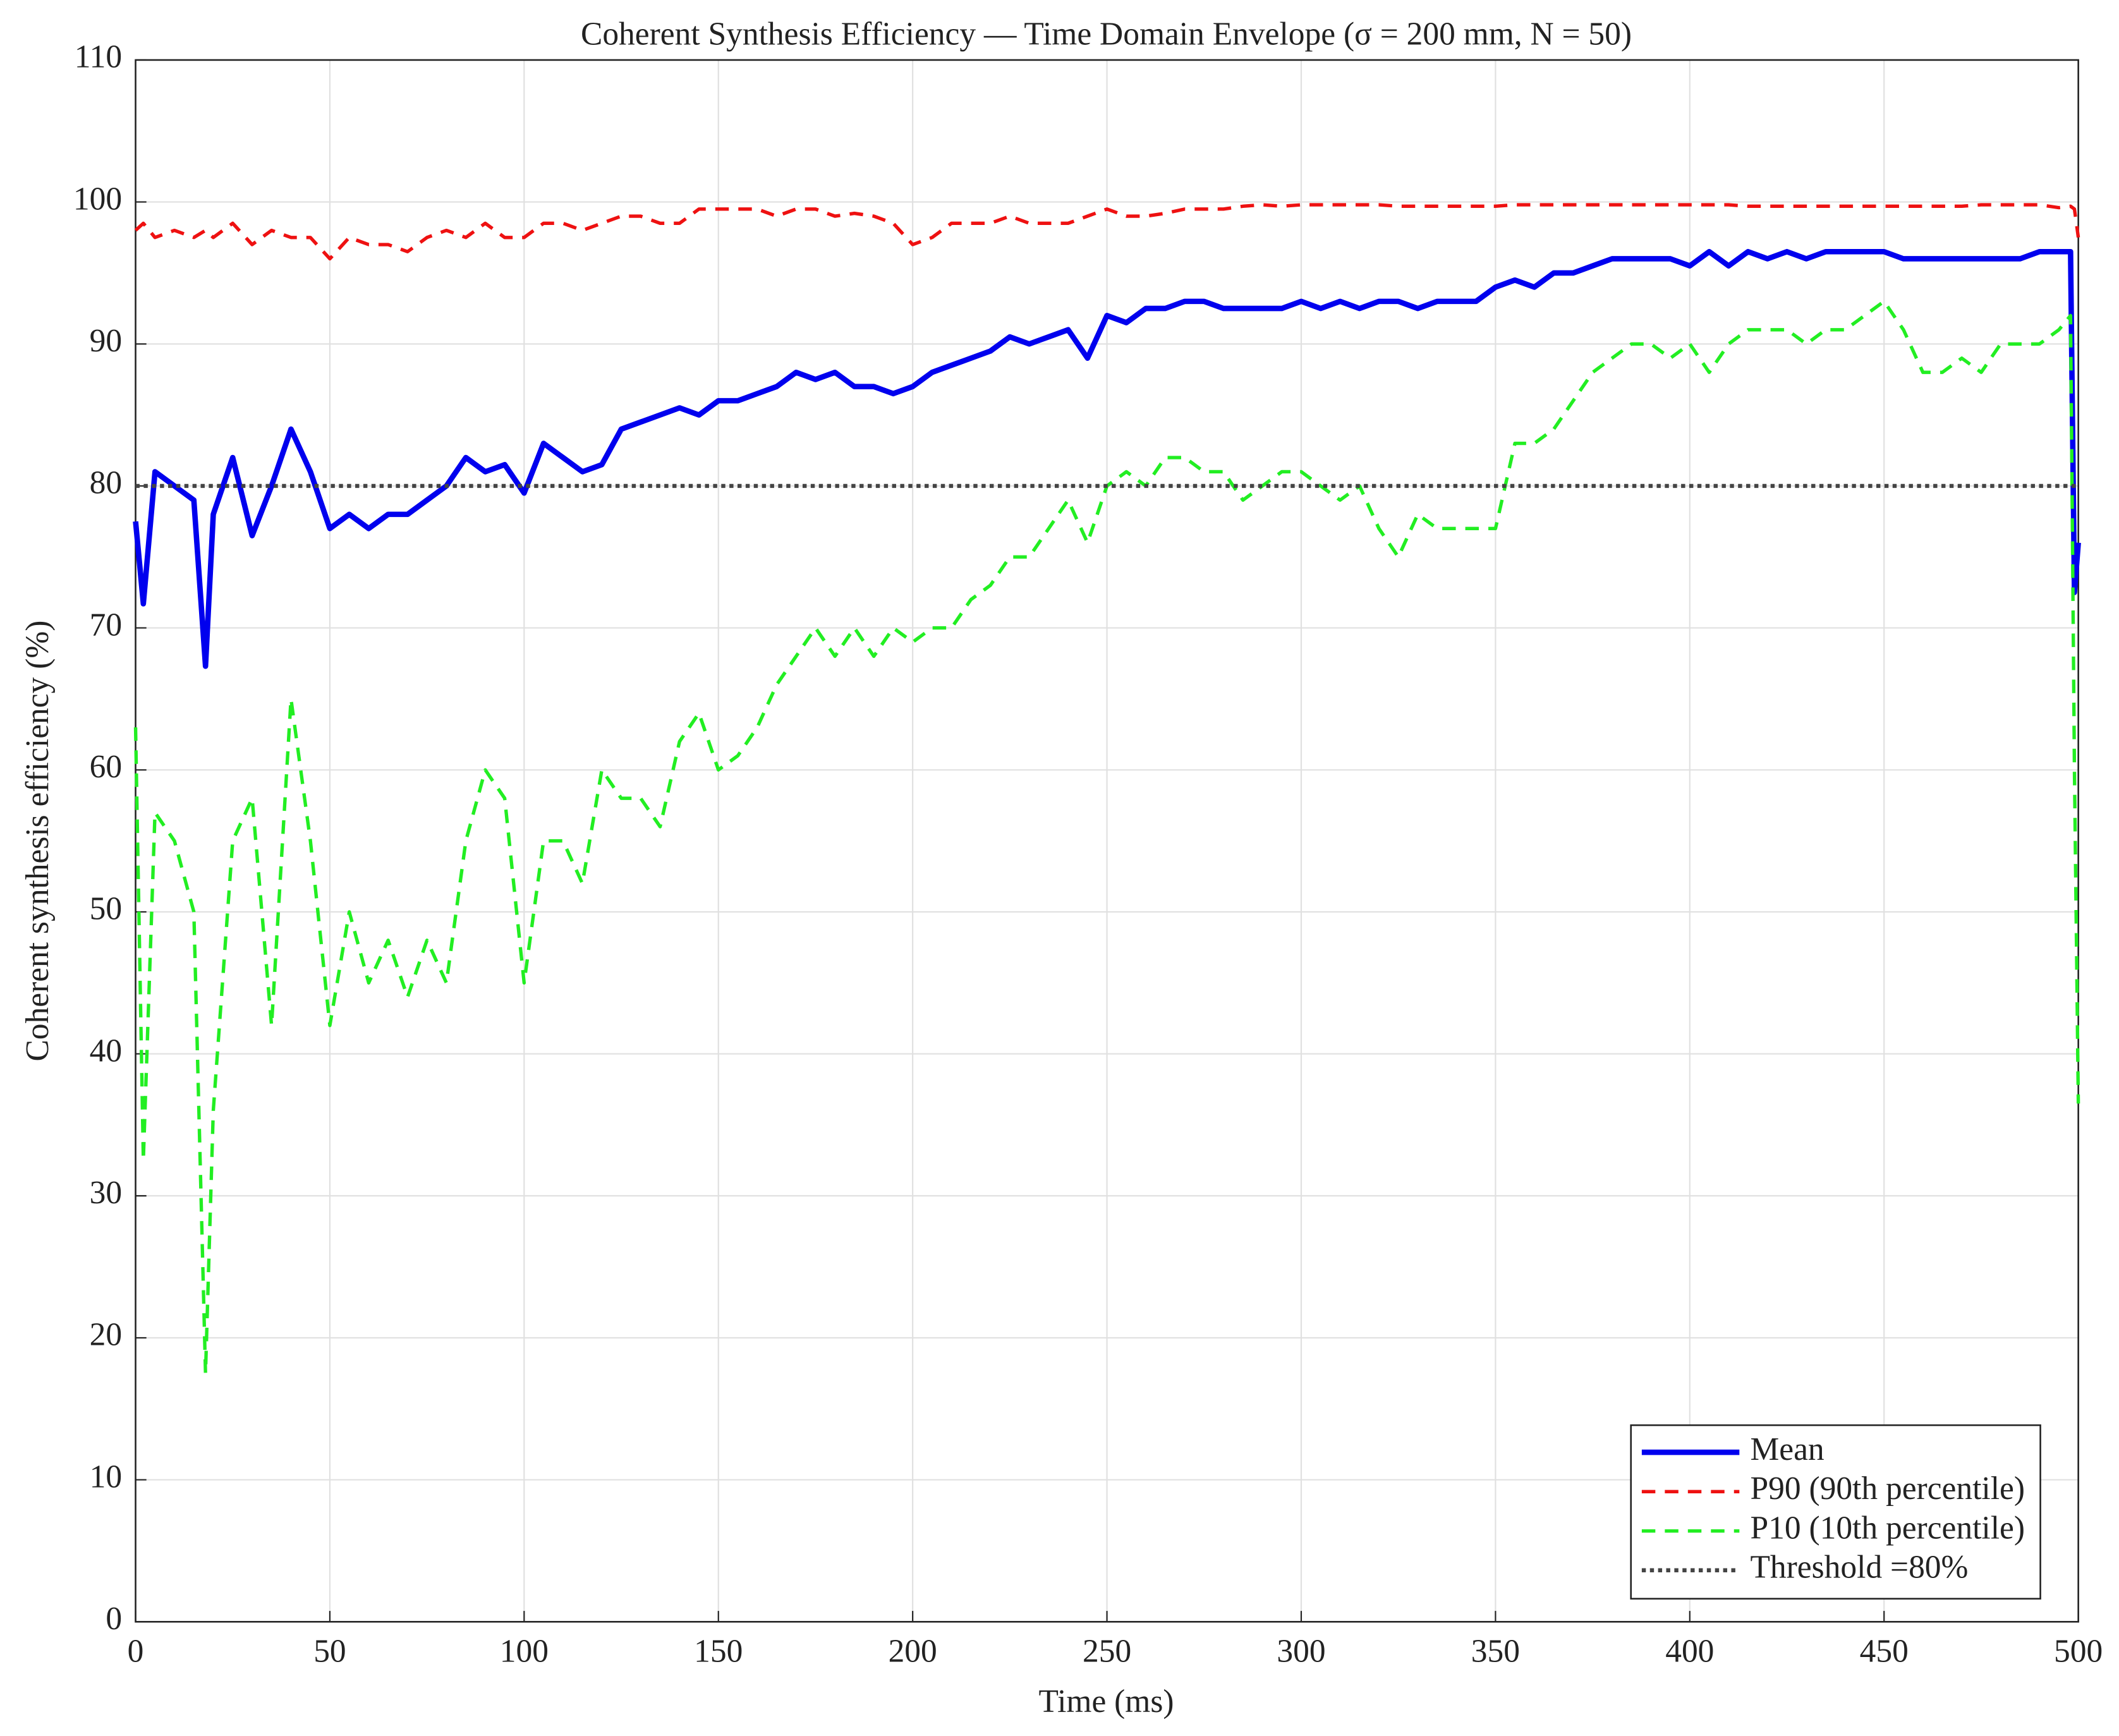 The width and height of the screenshot is (2119, 1736). I want to click on y-tick-label: 60, so click(106, 767).